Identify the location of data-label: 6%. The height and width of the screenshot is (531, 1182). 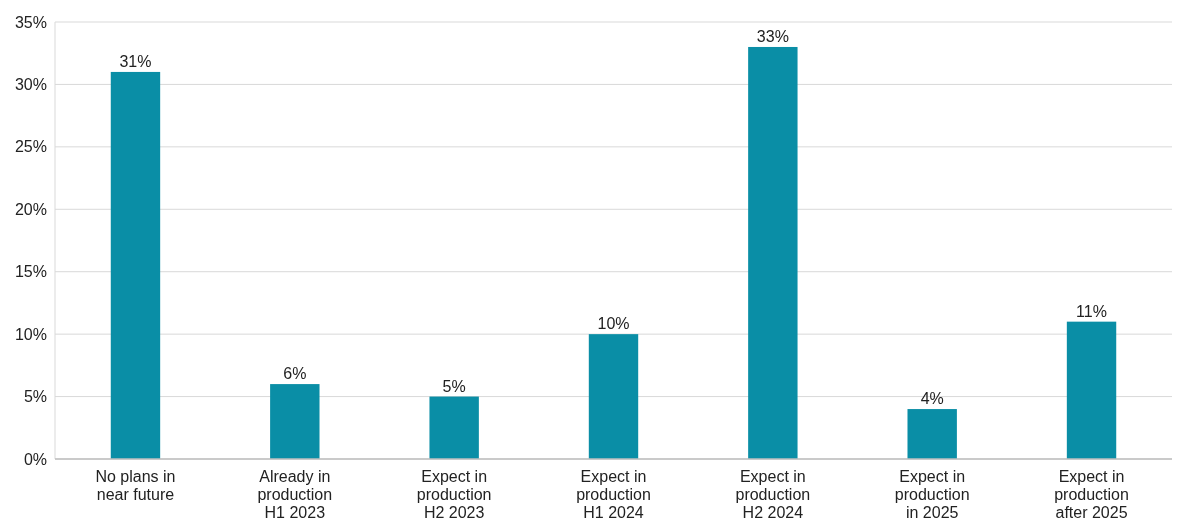
(295, 374).